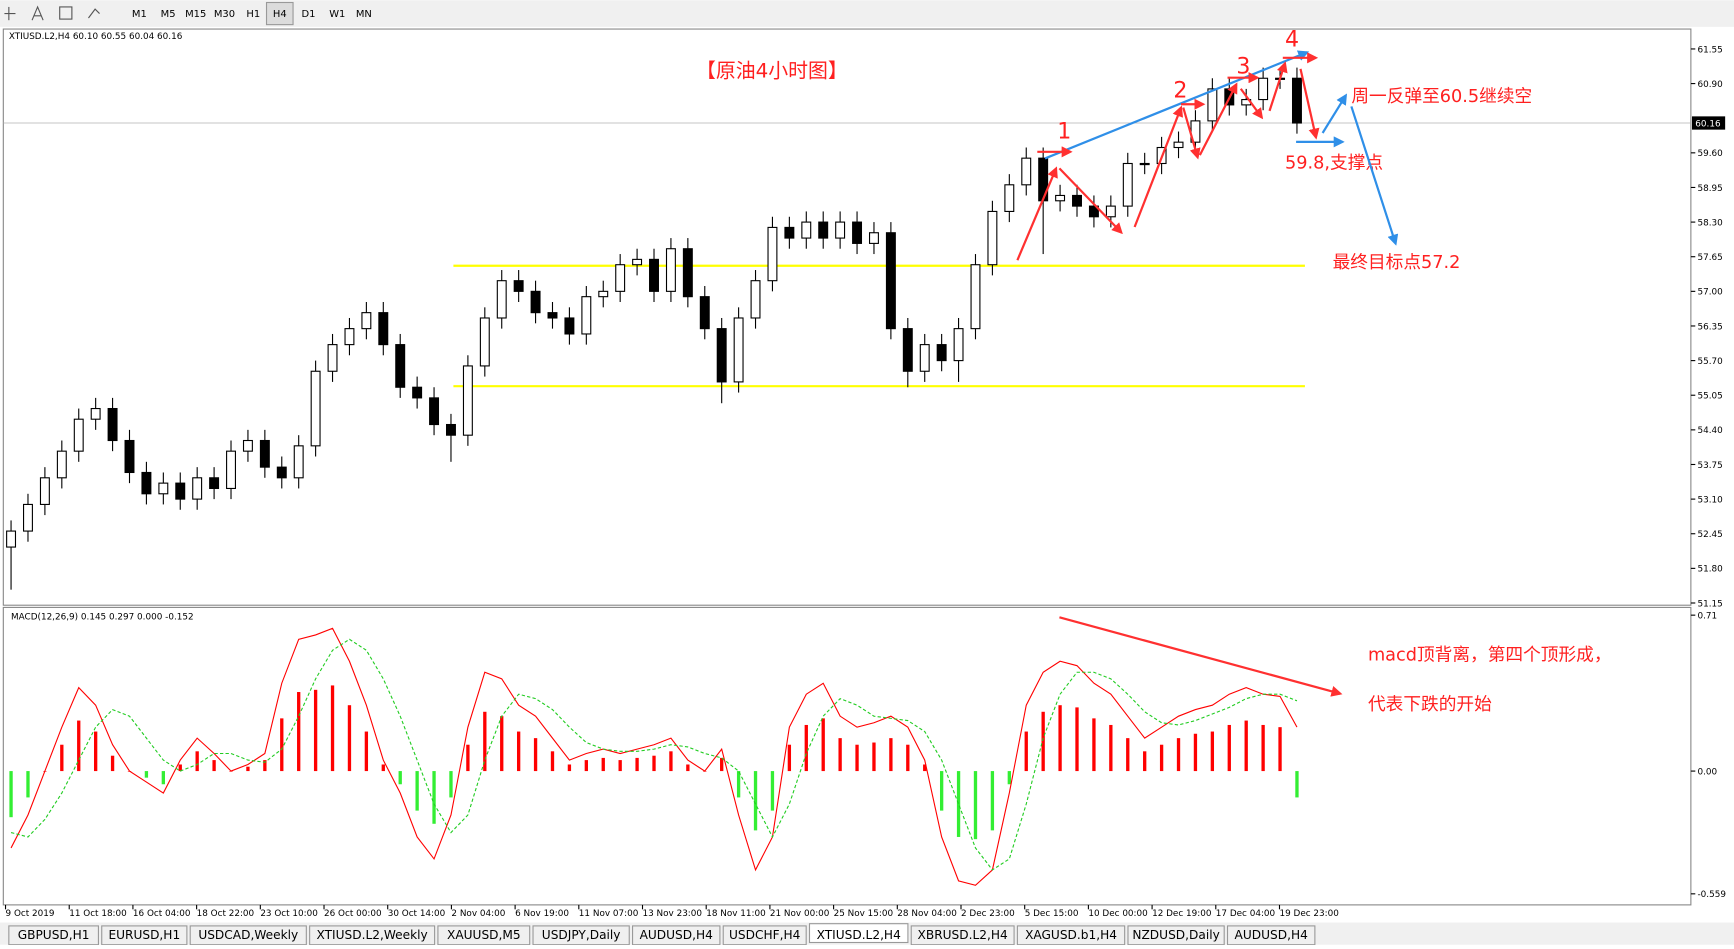 Image resolution: width=1734 pixels, height=949 pixels. Describe the element at coordinates (800, 914) in the screenshot. I see `x-tick-label: 21 Nov 00:00` at that location.